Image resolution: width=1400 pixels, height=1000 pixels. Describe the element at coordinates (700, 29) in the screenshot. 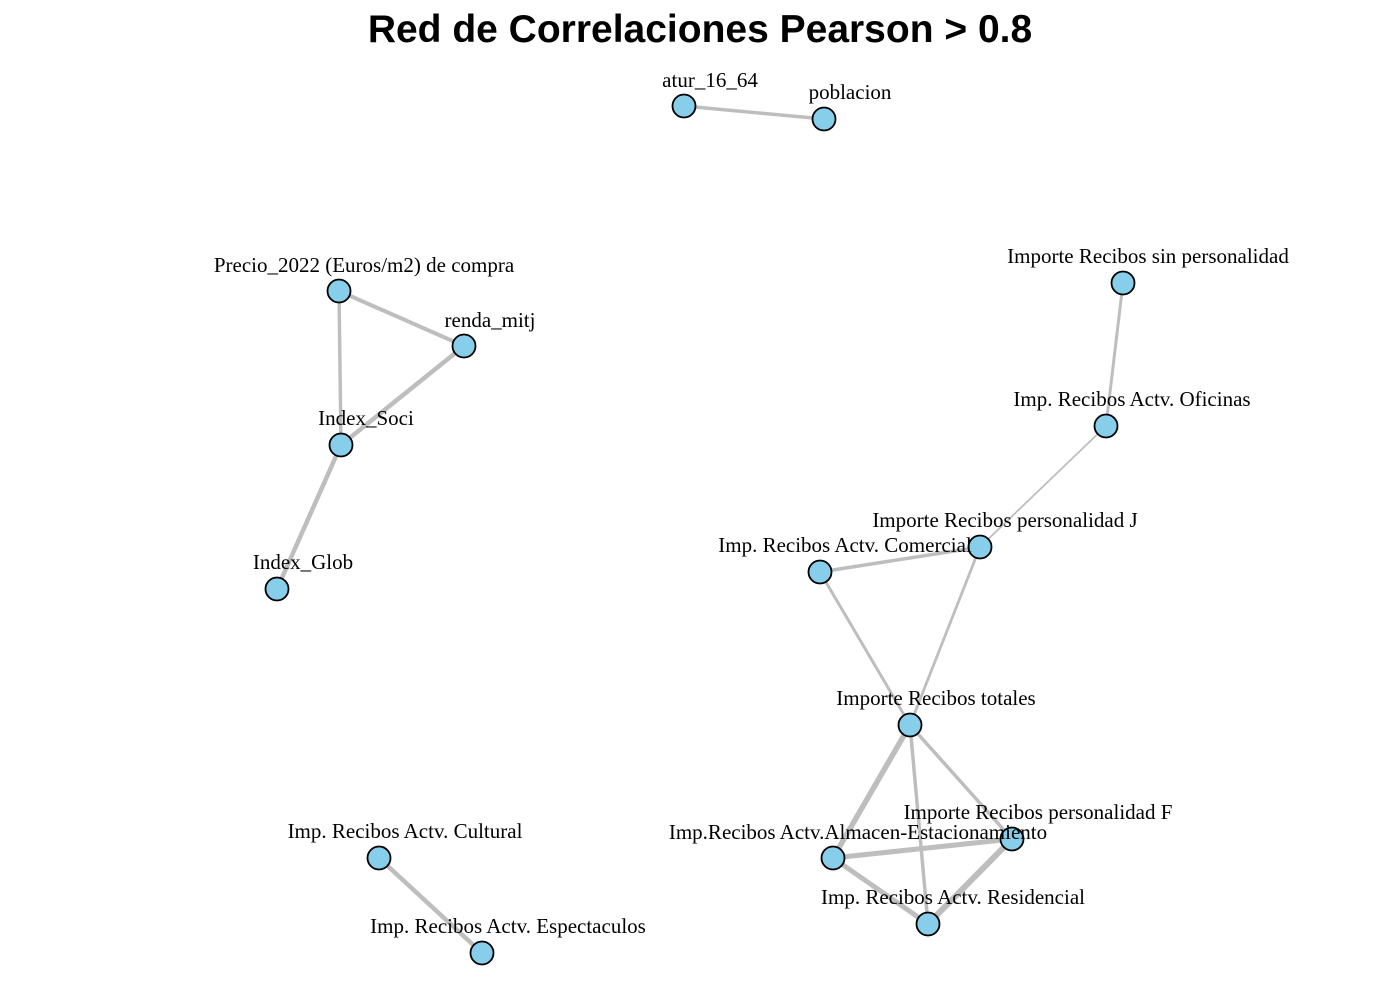

I see `chart-title: Red de Correlaciones Pearson > 0.8` at that location.